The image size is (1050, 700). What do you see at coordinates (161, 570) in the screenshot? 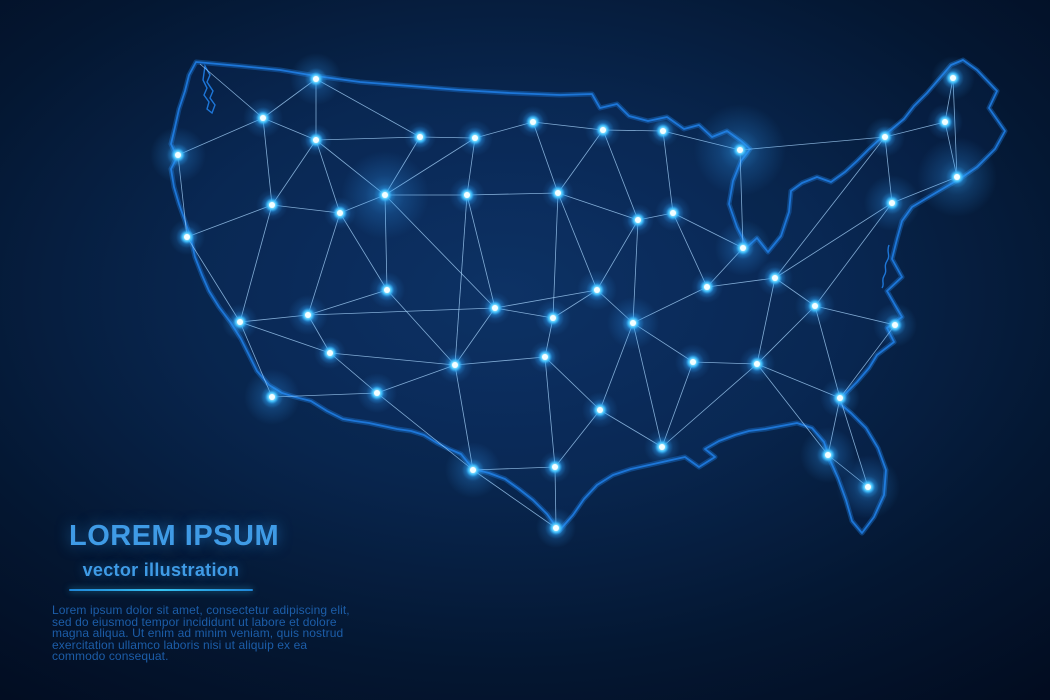
I see `subtitle: vector illustration` at bounding box center [161, 570].